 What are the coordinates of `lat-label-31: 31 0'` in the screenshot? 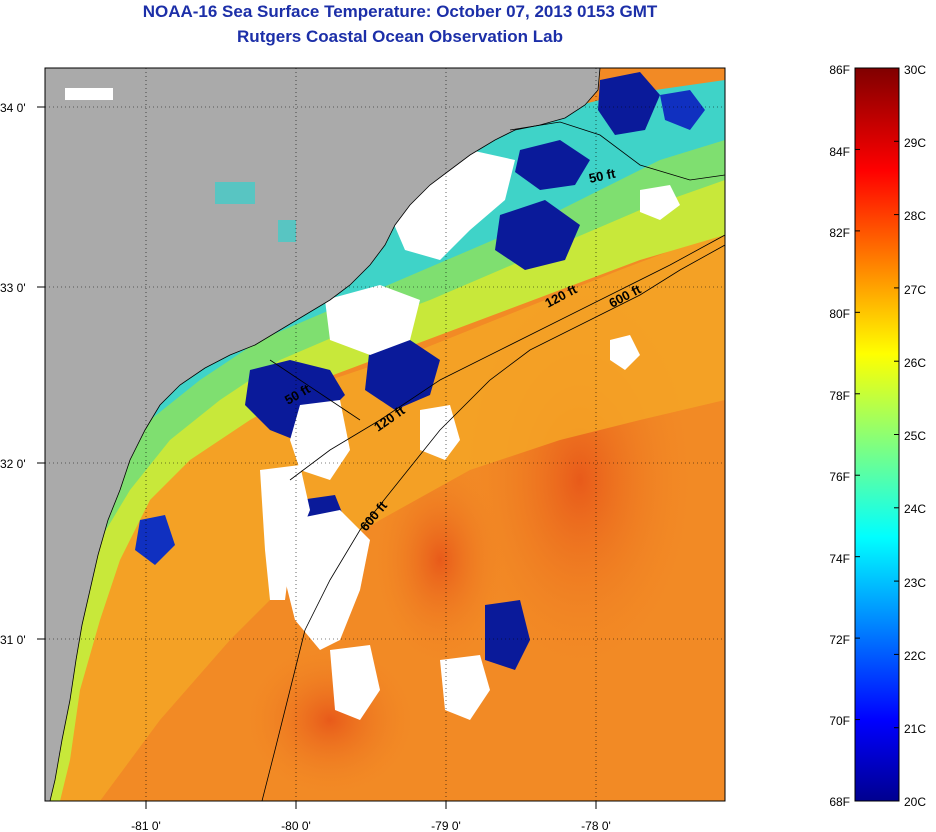 It's located at (13, 640).